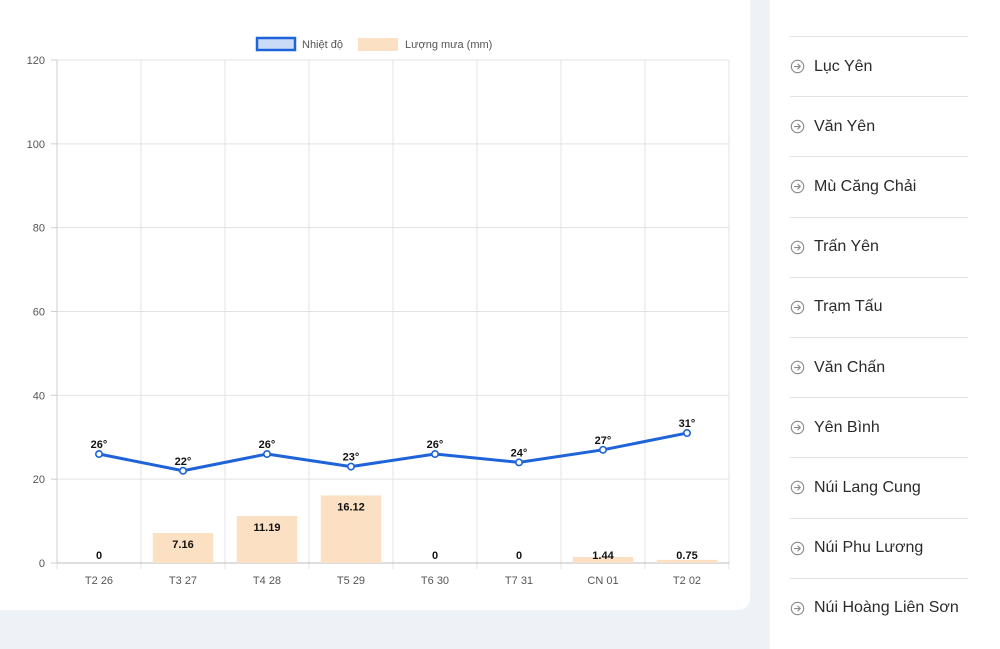 Image resolution: width=1000 pixels, height=649 pixels. What do you see at coordinates (183, 581) in the screenshot?
I see `x-tick-label: T3 27` at bounding box center [183, 581].